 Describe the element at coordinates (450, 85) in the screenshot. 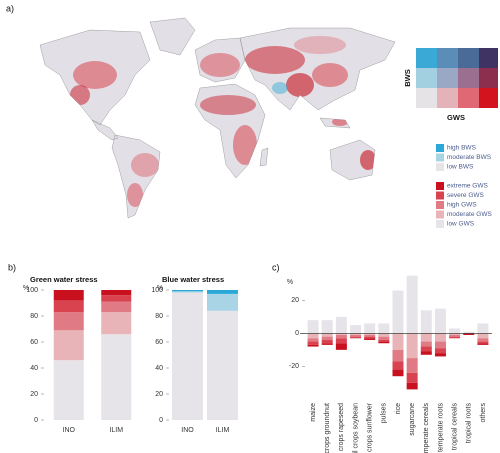

I see `bivariate-legend: BWS GWS` at that location.